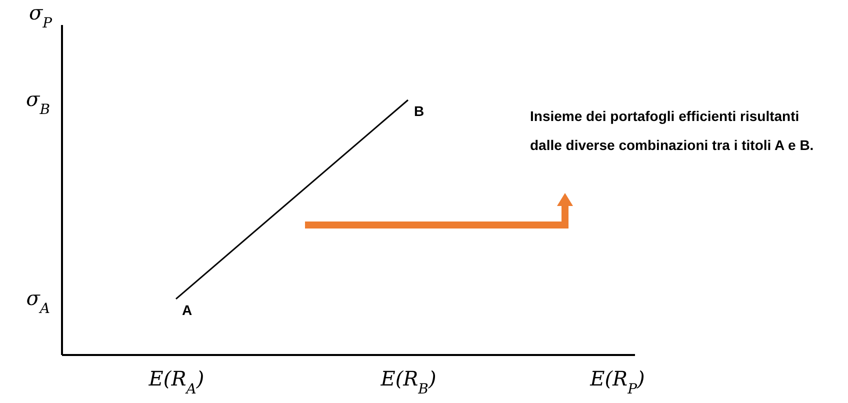 The height and width of the screenshot is (403, 848). I want to click on annotation: B, so click(419, 111).